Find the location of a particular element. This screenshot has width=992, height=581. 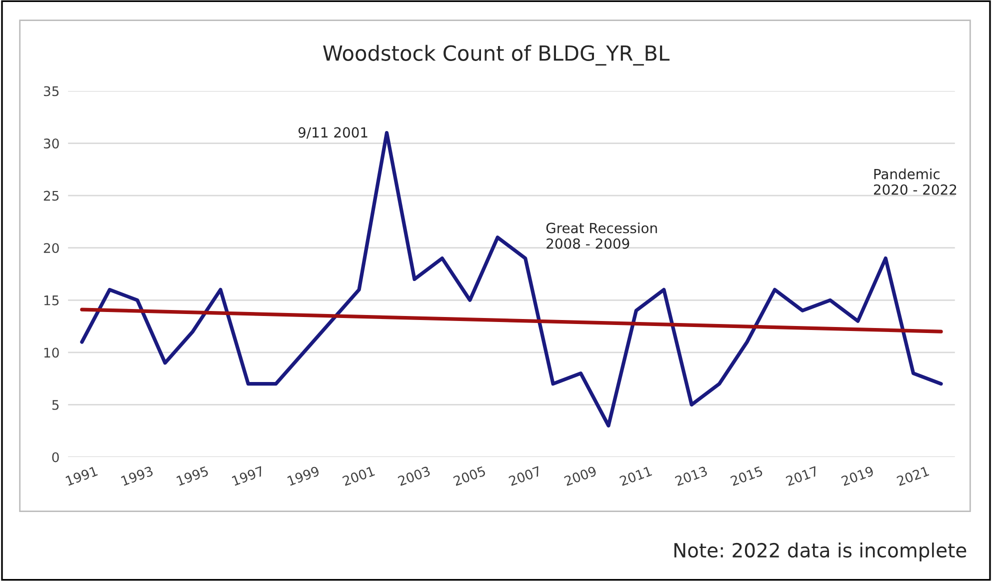

x-tick-label: 2017 is located at coordinates (802, 476).